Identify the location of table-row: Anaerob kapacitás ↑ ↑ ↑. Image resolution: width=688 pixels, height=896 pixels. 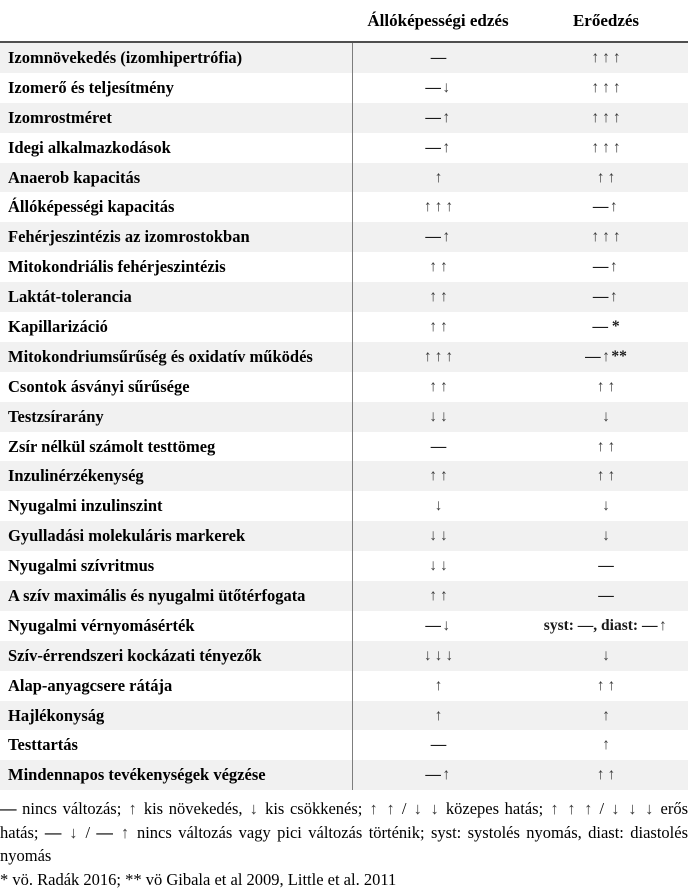
(344, 177).